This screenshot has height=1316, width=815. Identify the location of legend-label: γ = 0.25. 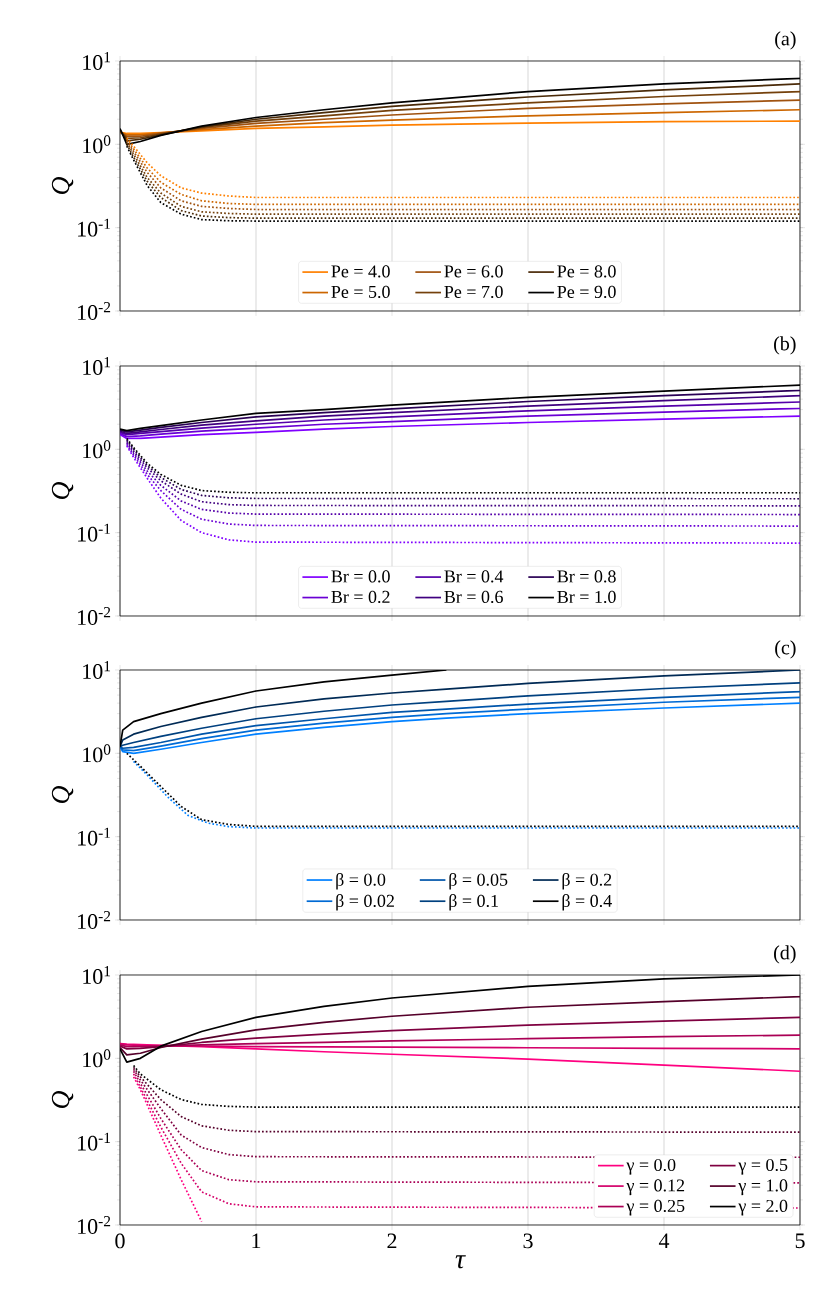
(655, 1207).